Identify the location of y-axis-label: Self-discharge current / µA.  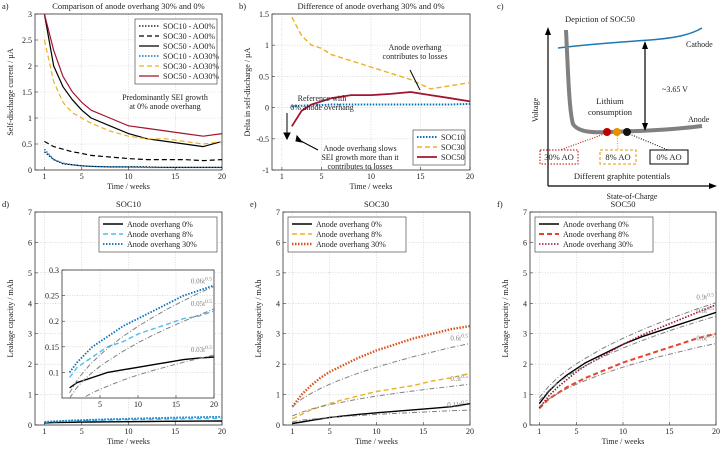
(10, 92).